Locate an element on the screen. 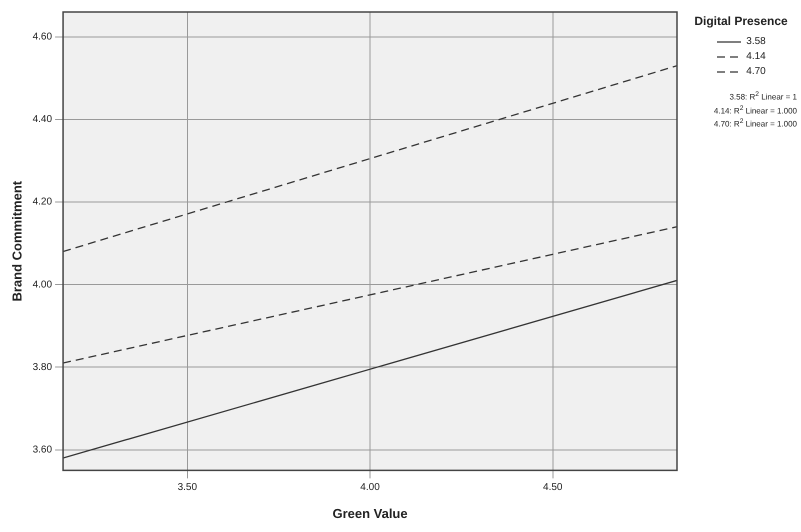 This screenshot has width=801, height=532. x-tick-label: 4.50 is located at coordinates (553, 488).